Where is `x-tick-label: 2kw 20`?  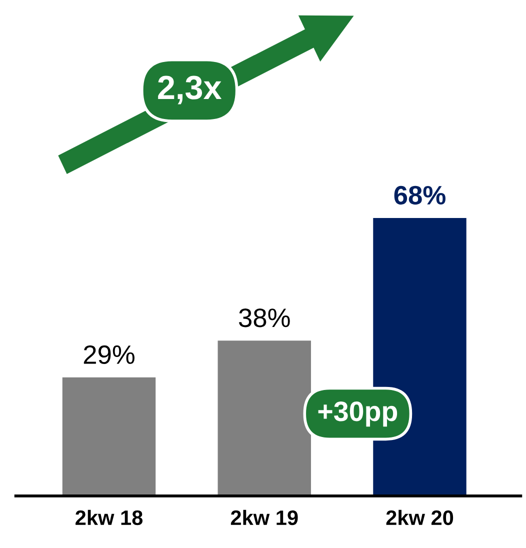
x-tick-label: 2kw 20 is located at coordinates (420, 518).